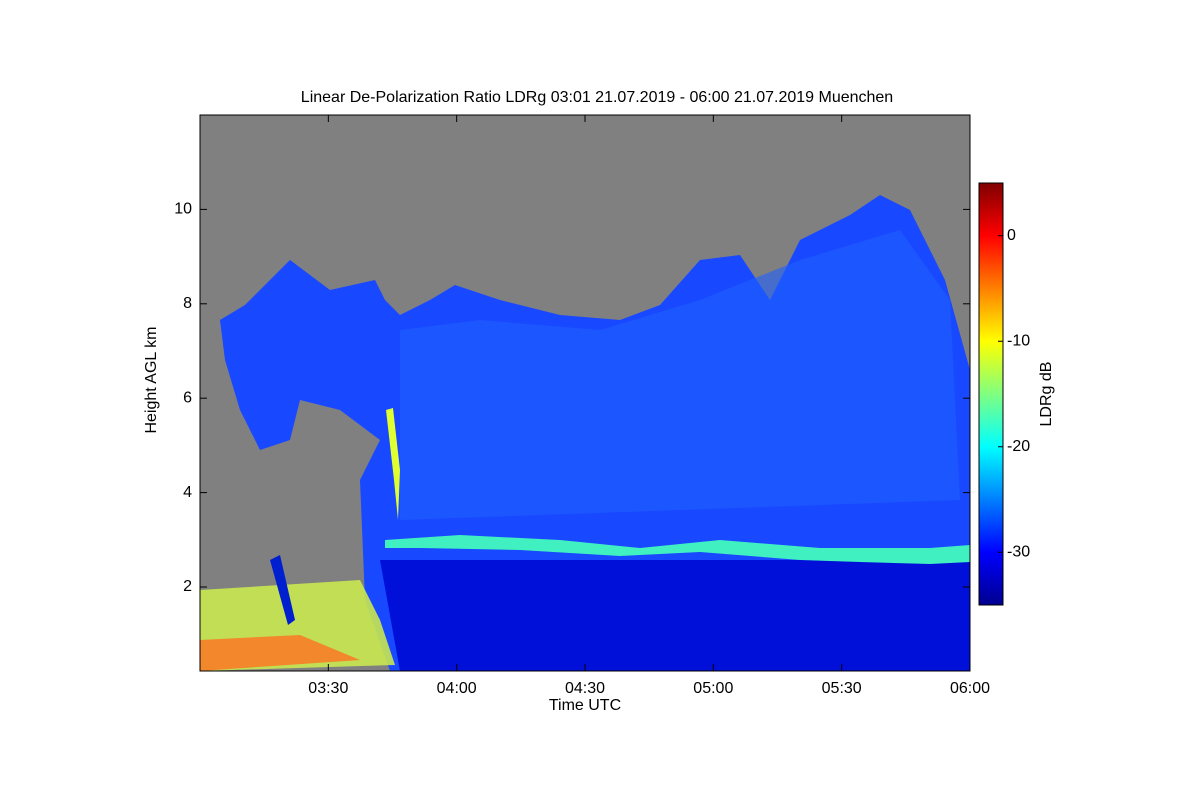  Describe the element at coordinates (842, 688) in the screenshot. I see `x-tick-label: 05:30` at that location.